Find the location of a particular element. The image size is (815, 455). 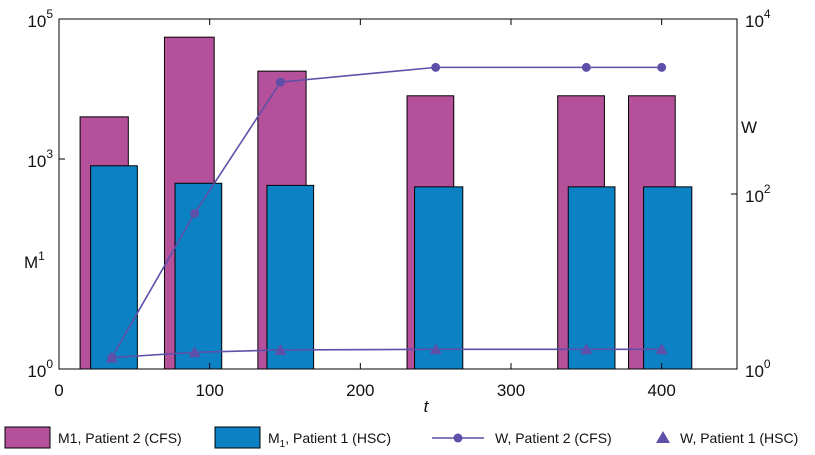

y-right-tick-label-2: 10² is located at coordinates (758, 194).